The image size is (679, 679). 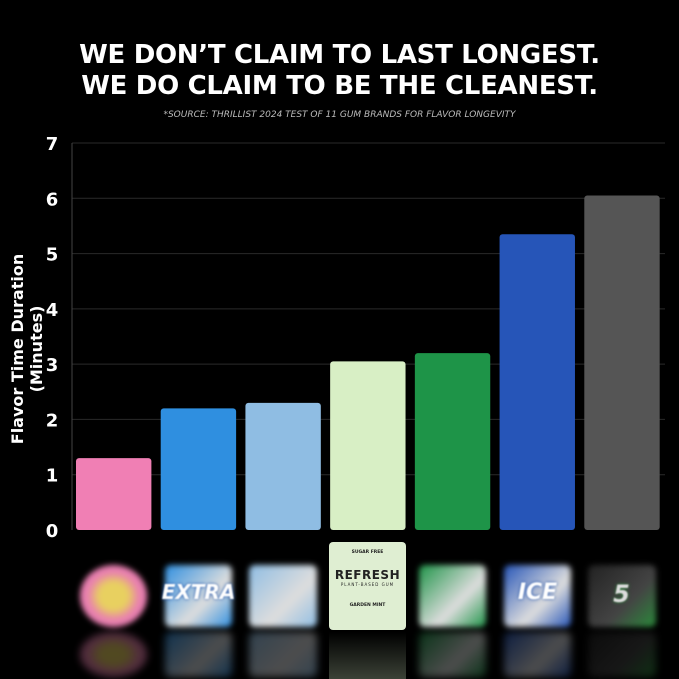 What do you see at coordinates (52, 255) in the screenshot?
I see `y-tick-label: 5` at bounding box center [52, 255].